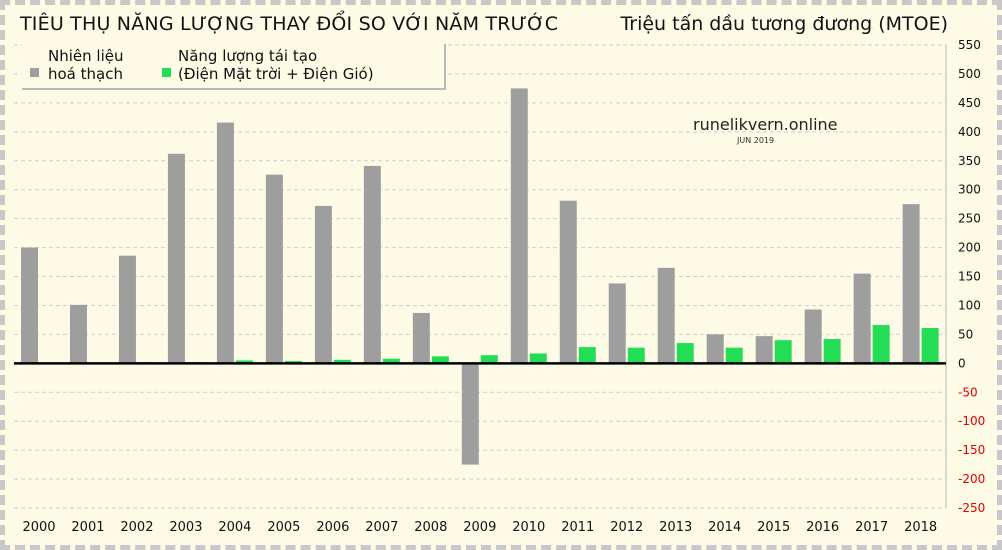 Image resolution: width=1002 pixels, height=550 pixels. What do you see at coordinates (248, 56) in the screenshot?
I see `renew-legend-line1: Năng lượng tái tạo` at bounding box center [248, 56].